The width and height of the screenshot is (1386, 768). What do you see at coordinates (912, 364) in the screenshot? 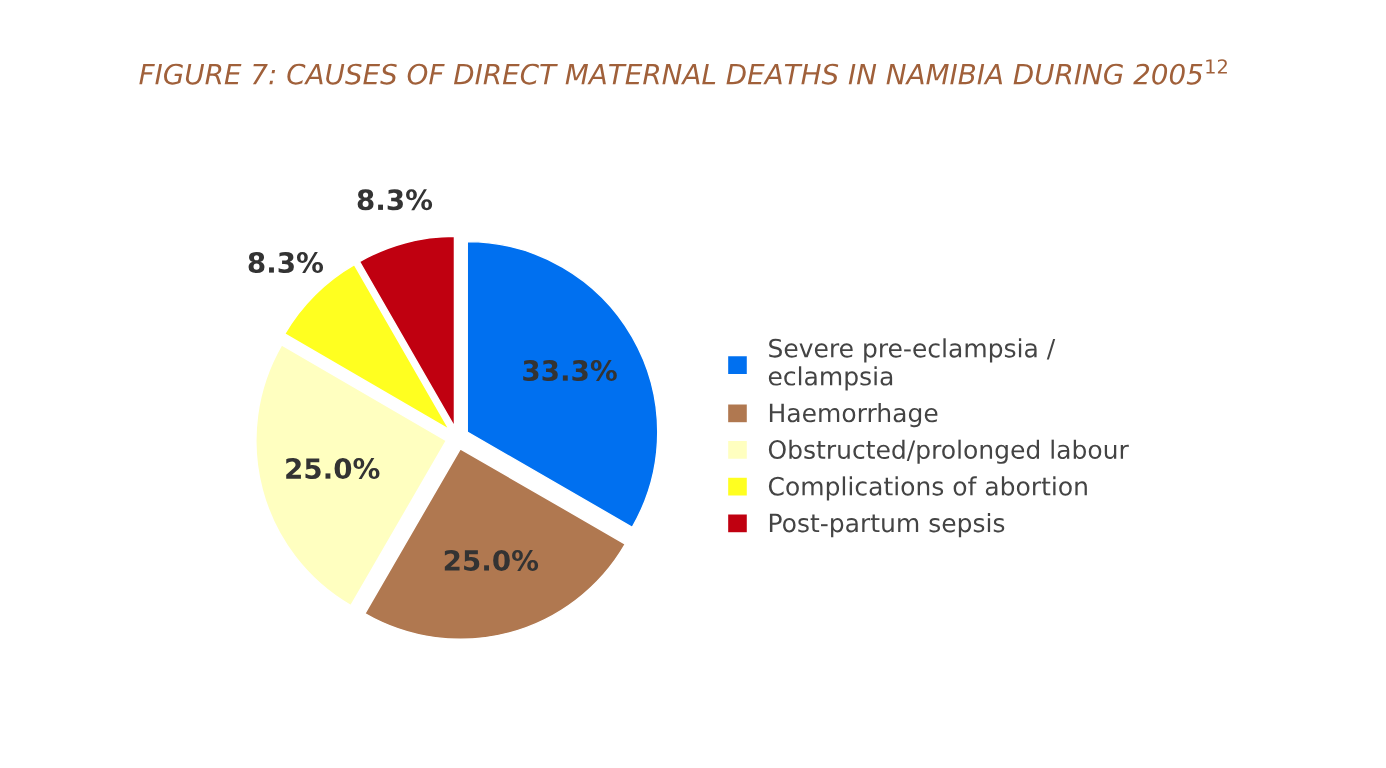
I see `legend-label: Severe pre-eclampsia / eclampsia` at bounding box center [912, 364].